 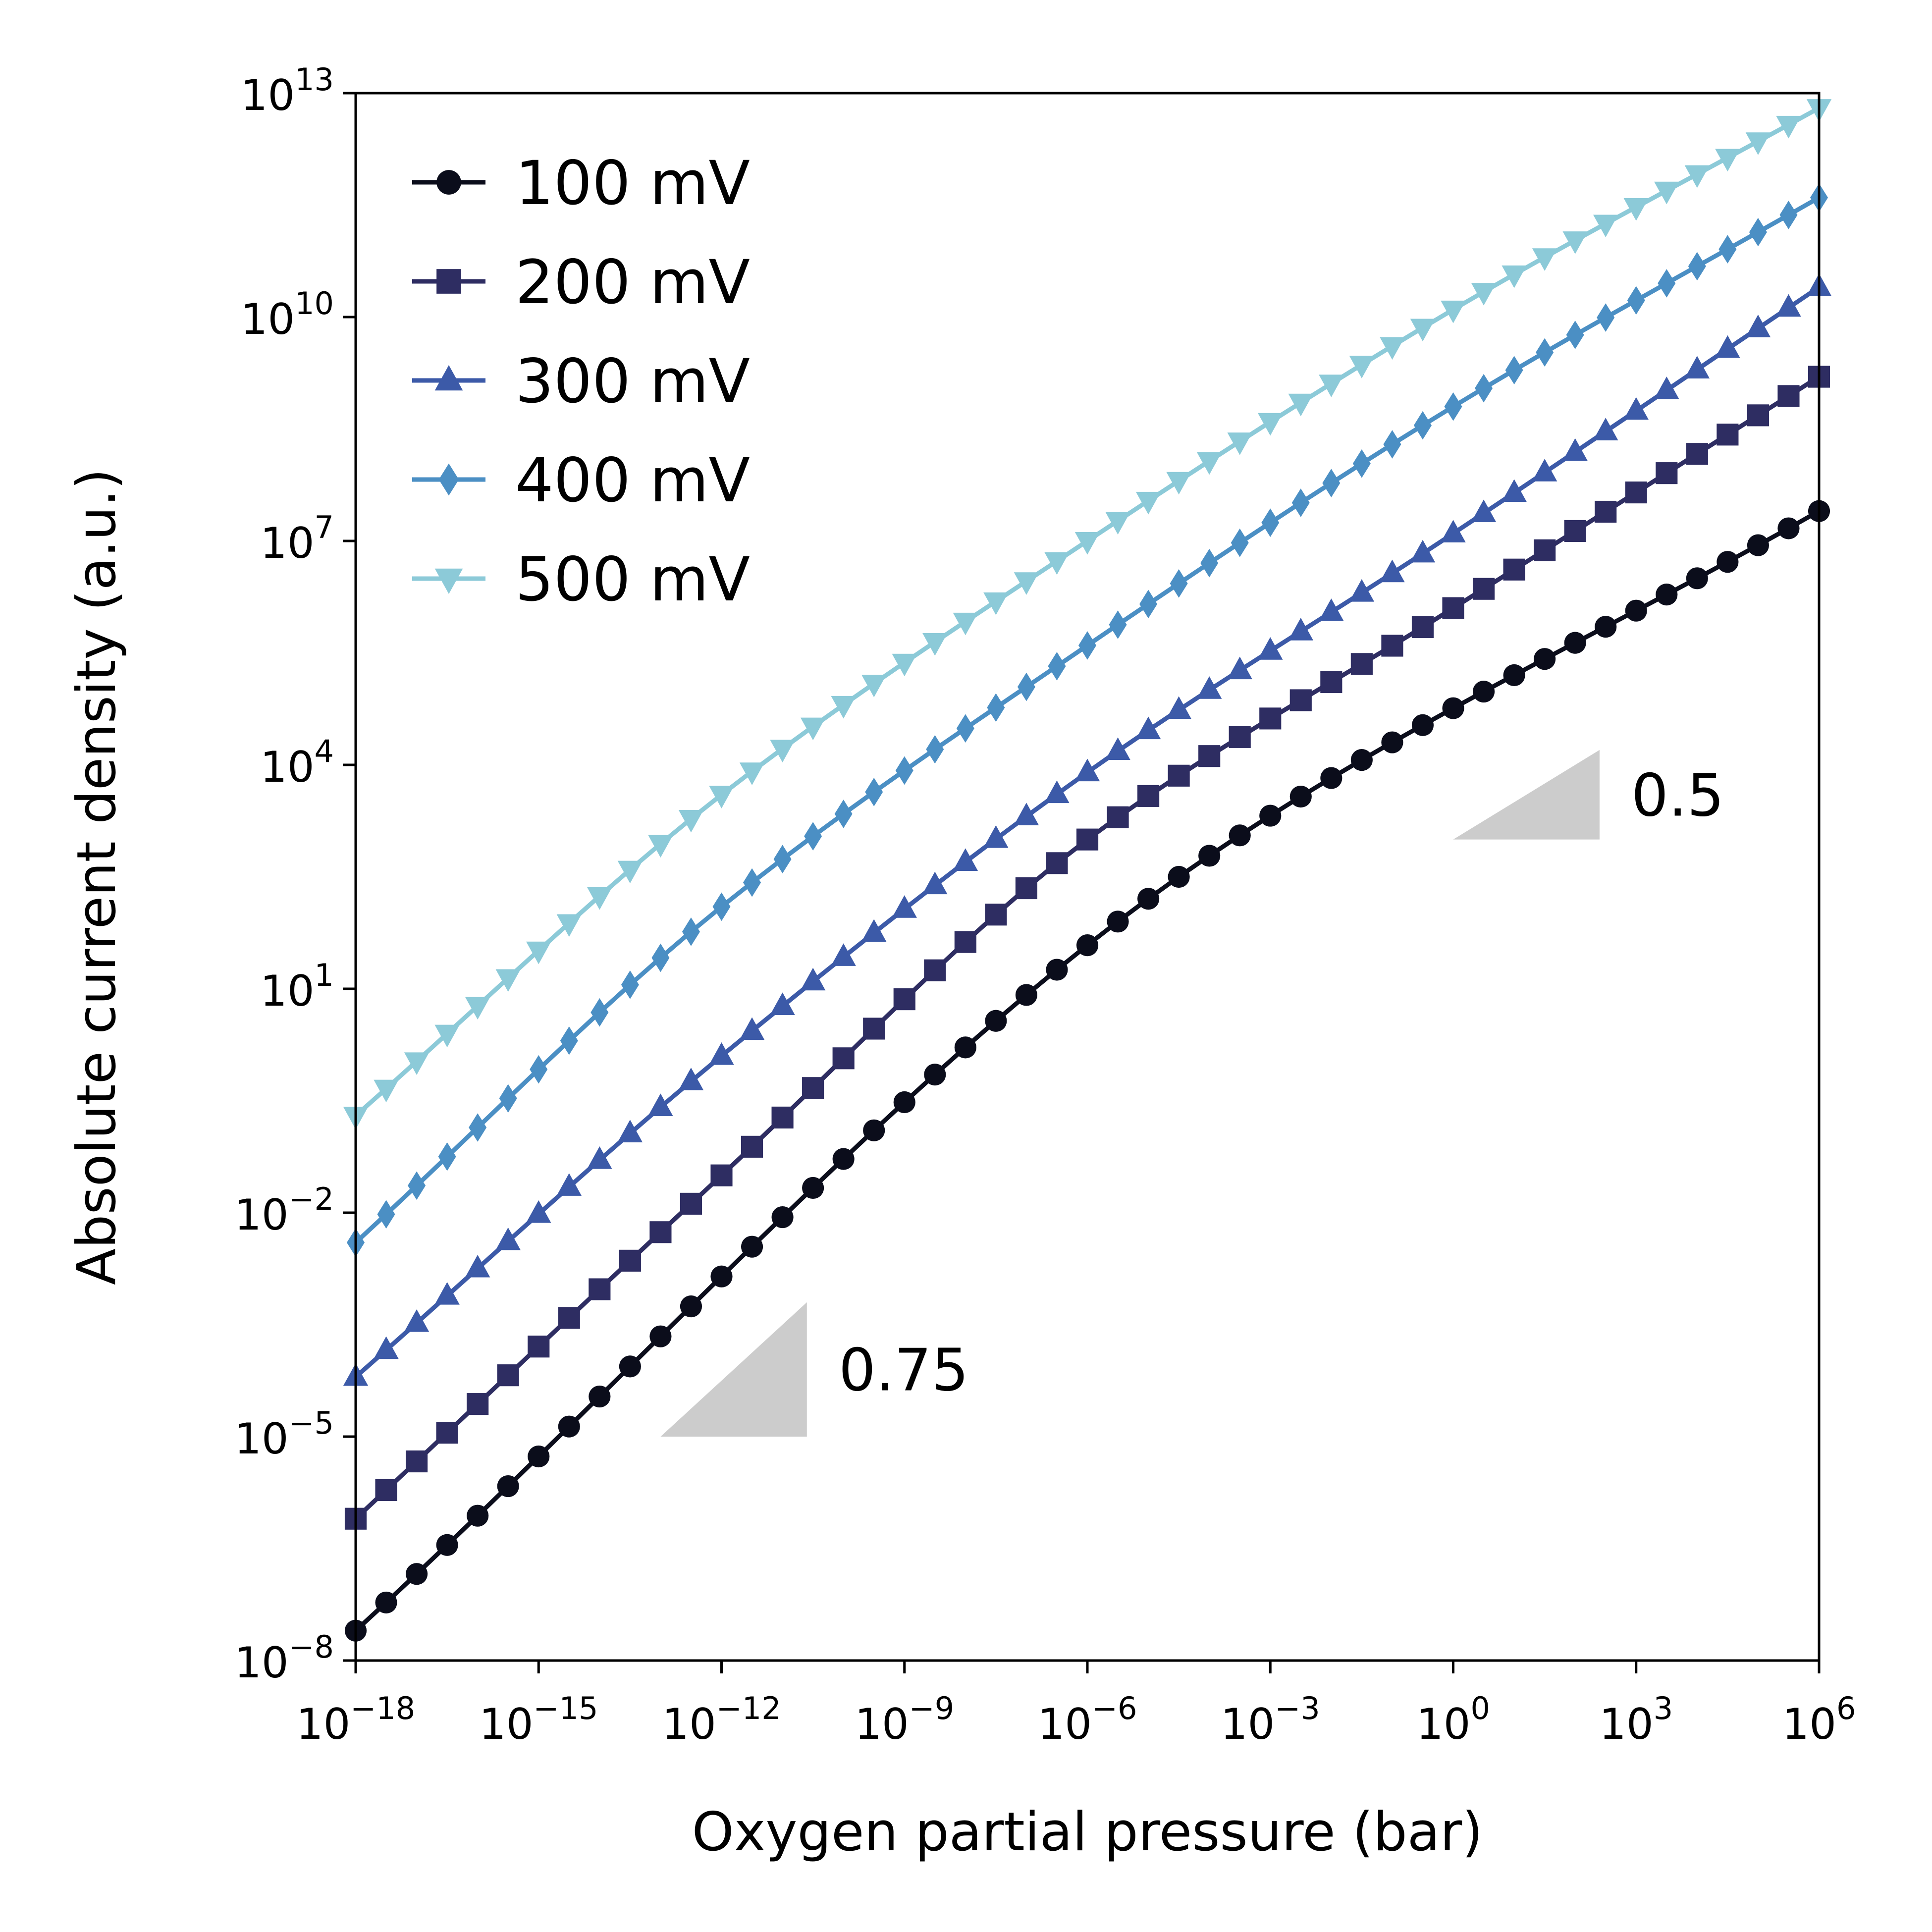 I want to click on legend: 100 mV 200 mV 300 mV 400 mV 500 mV, so click(x=581, y=381).